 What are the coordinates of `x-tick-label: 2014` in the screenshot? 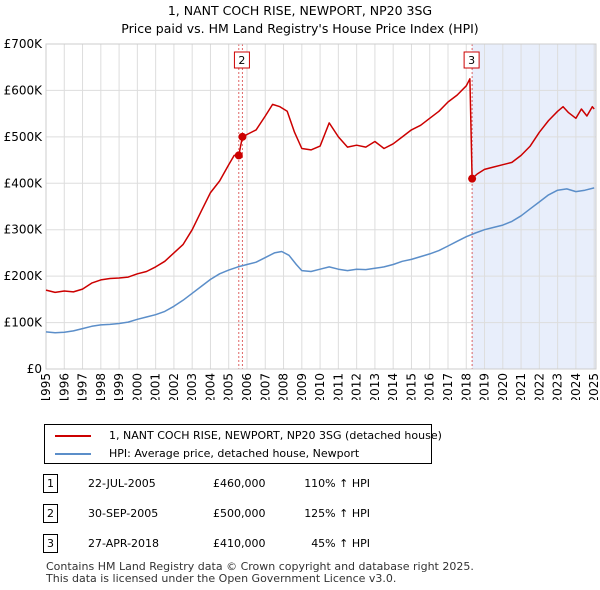 It's located at (393, 386).